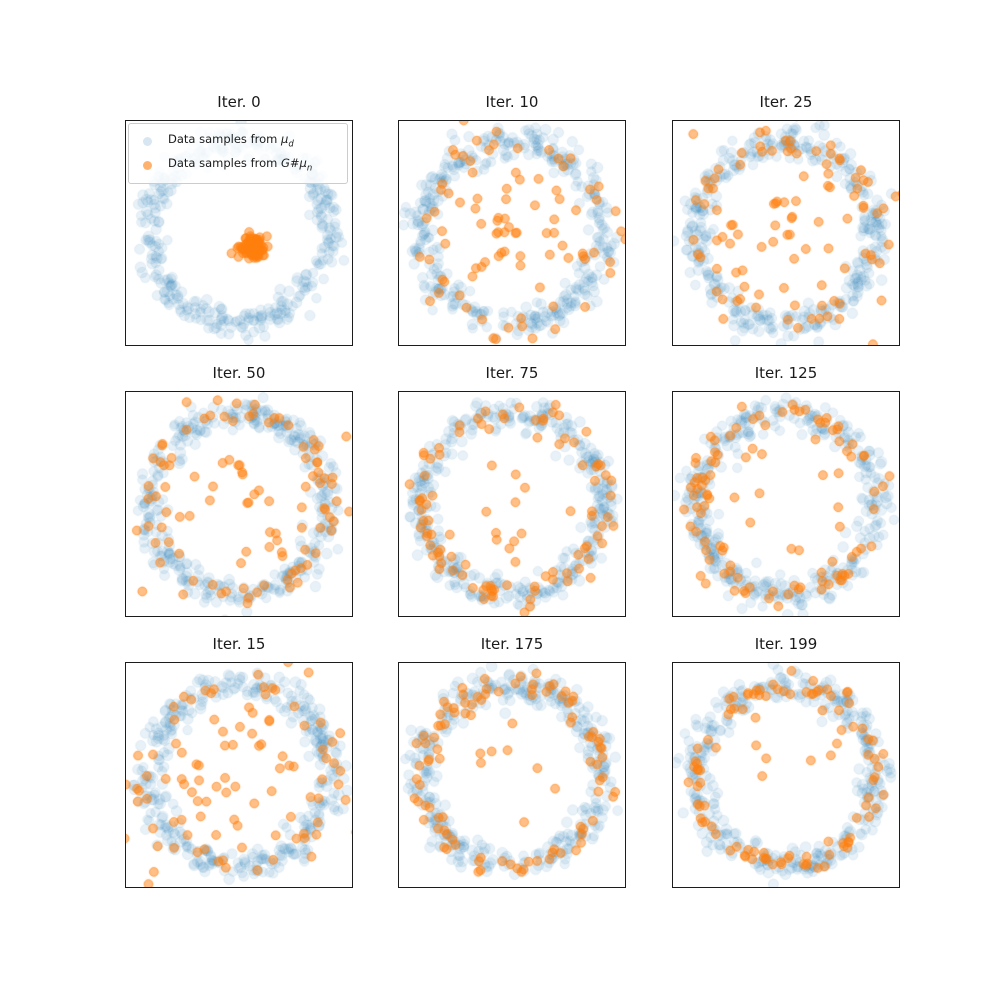  I want to click on plot-title: Iter. 199, so click(786, 644).